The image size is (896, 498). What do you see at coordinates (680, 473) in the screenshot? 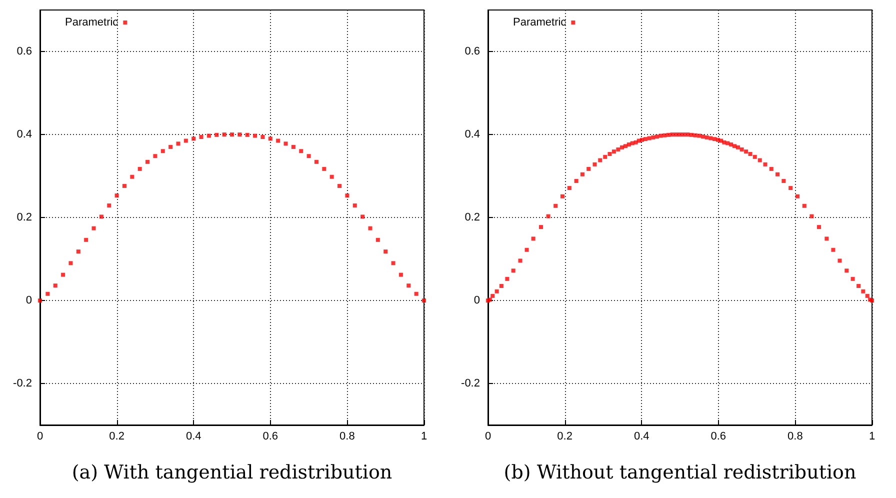
I see `x-axis-title: (b) Without tangential redistribution` at bounding box center [680, 473].